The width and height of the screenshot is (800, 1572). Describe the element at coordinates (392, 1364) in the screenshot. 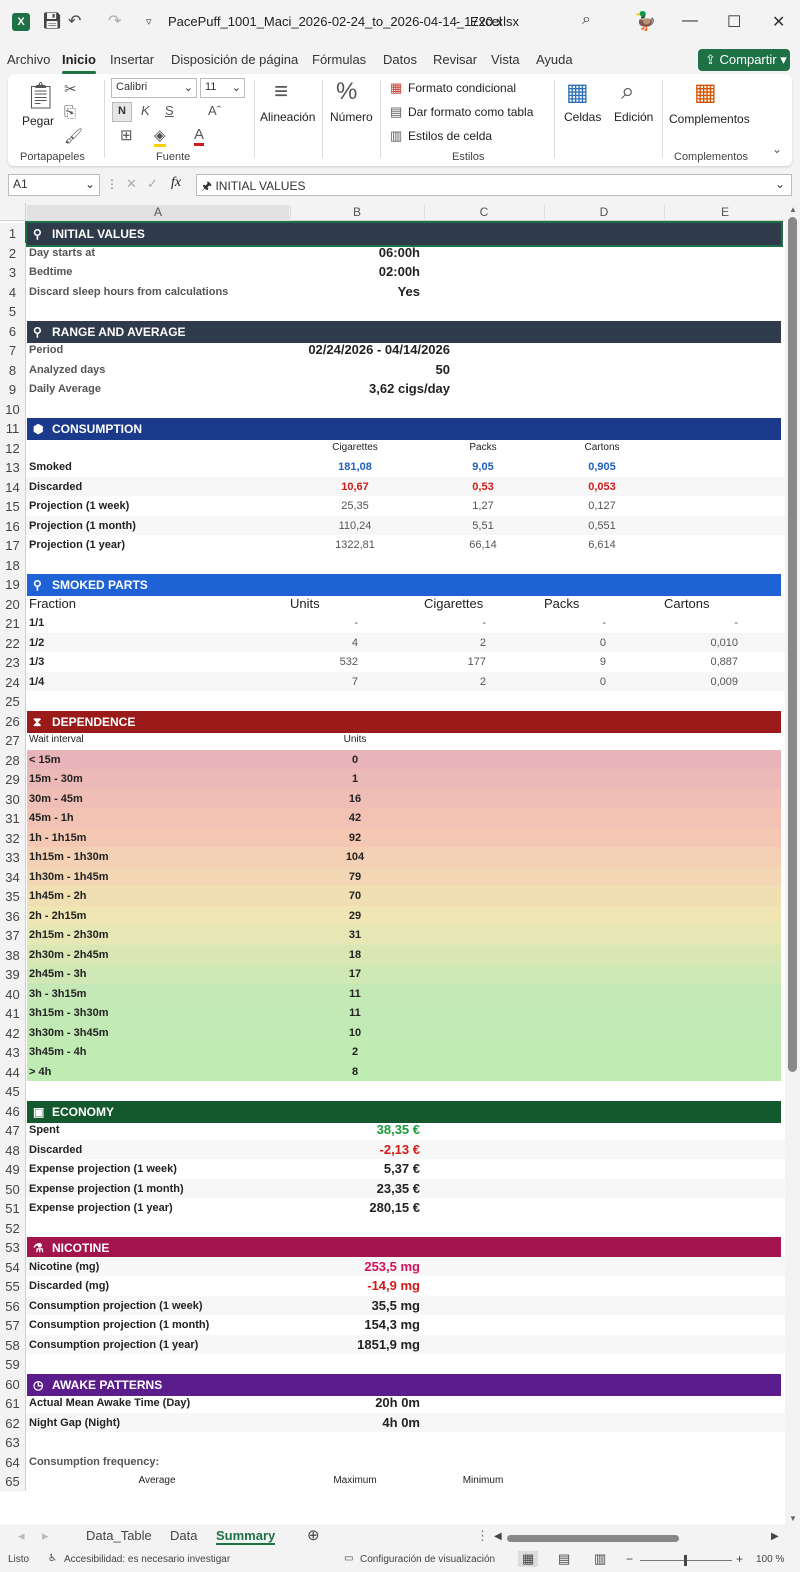

I see `row-59: 59` at that location.